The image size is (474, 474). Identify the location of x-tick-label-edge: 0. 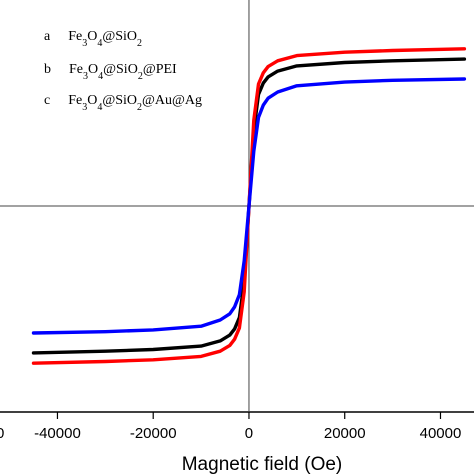
(2, 433).